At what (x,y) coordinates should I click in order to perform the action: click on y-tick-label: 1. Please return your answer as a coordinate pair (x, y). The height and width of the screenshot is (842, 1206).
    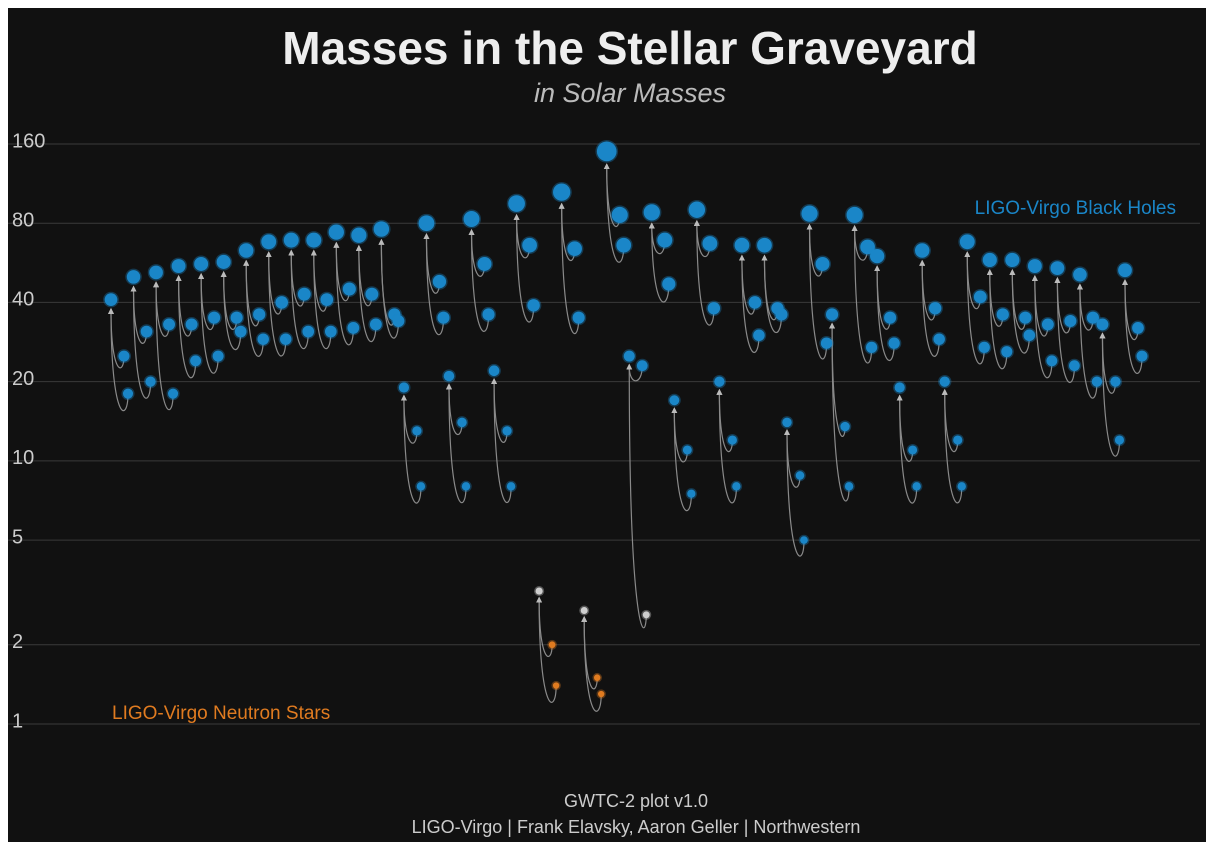
    Looking at the image, I should click on (17, 721).